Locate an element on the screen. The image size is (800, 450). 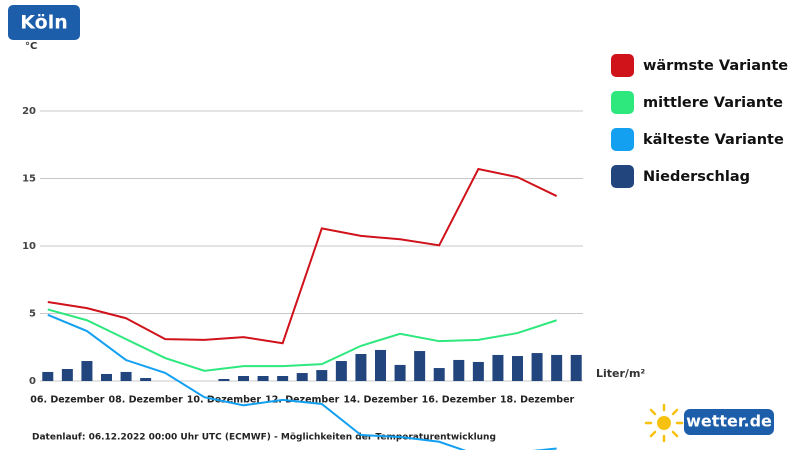
legend-label: Niederschlag is located at coordinates (696, 177).